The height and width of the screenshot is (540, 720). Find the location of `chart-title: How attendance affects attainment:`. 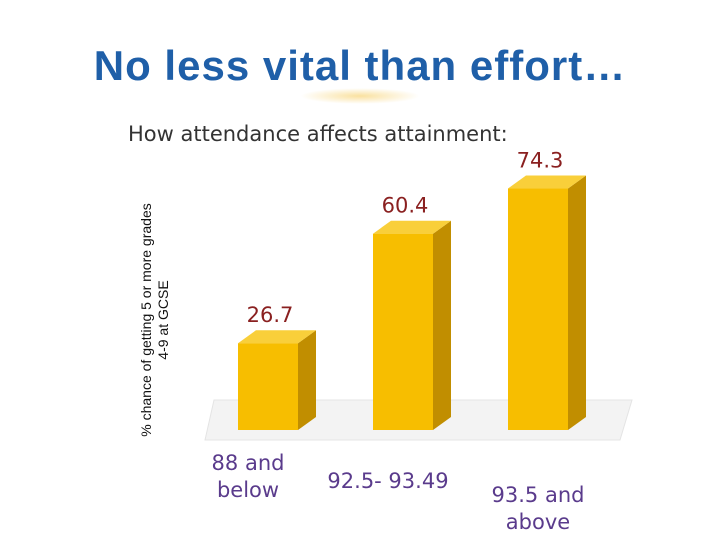

chart-title: How attendance affects attainment: is located at coordinates (318, 134).